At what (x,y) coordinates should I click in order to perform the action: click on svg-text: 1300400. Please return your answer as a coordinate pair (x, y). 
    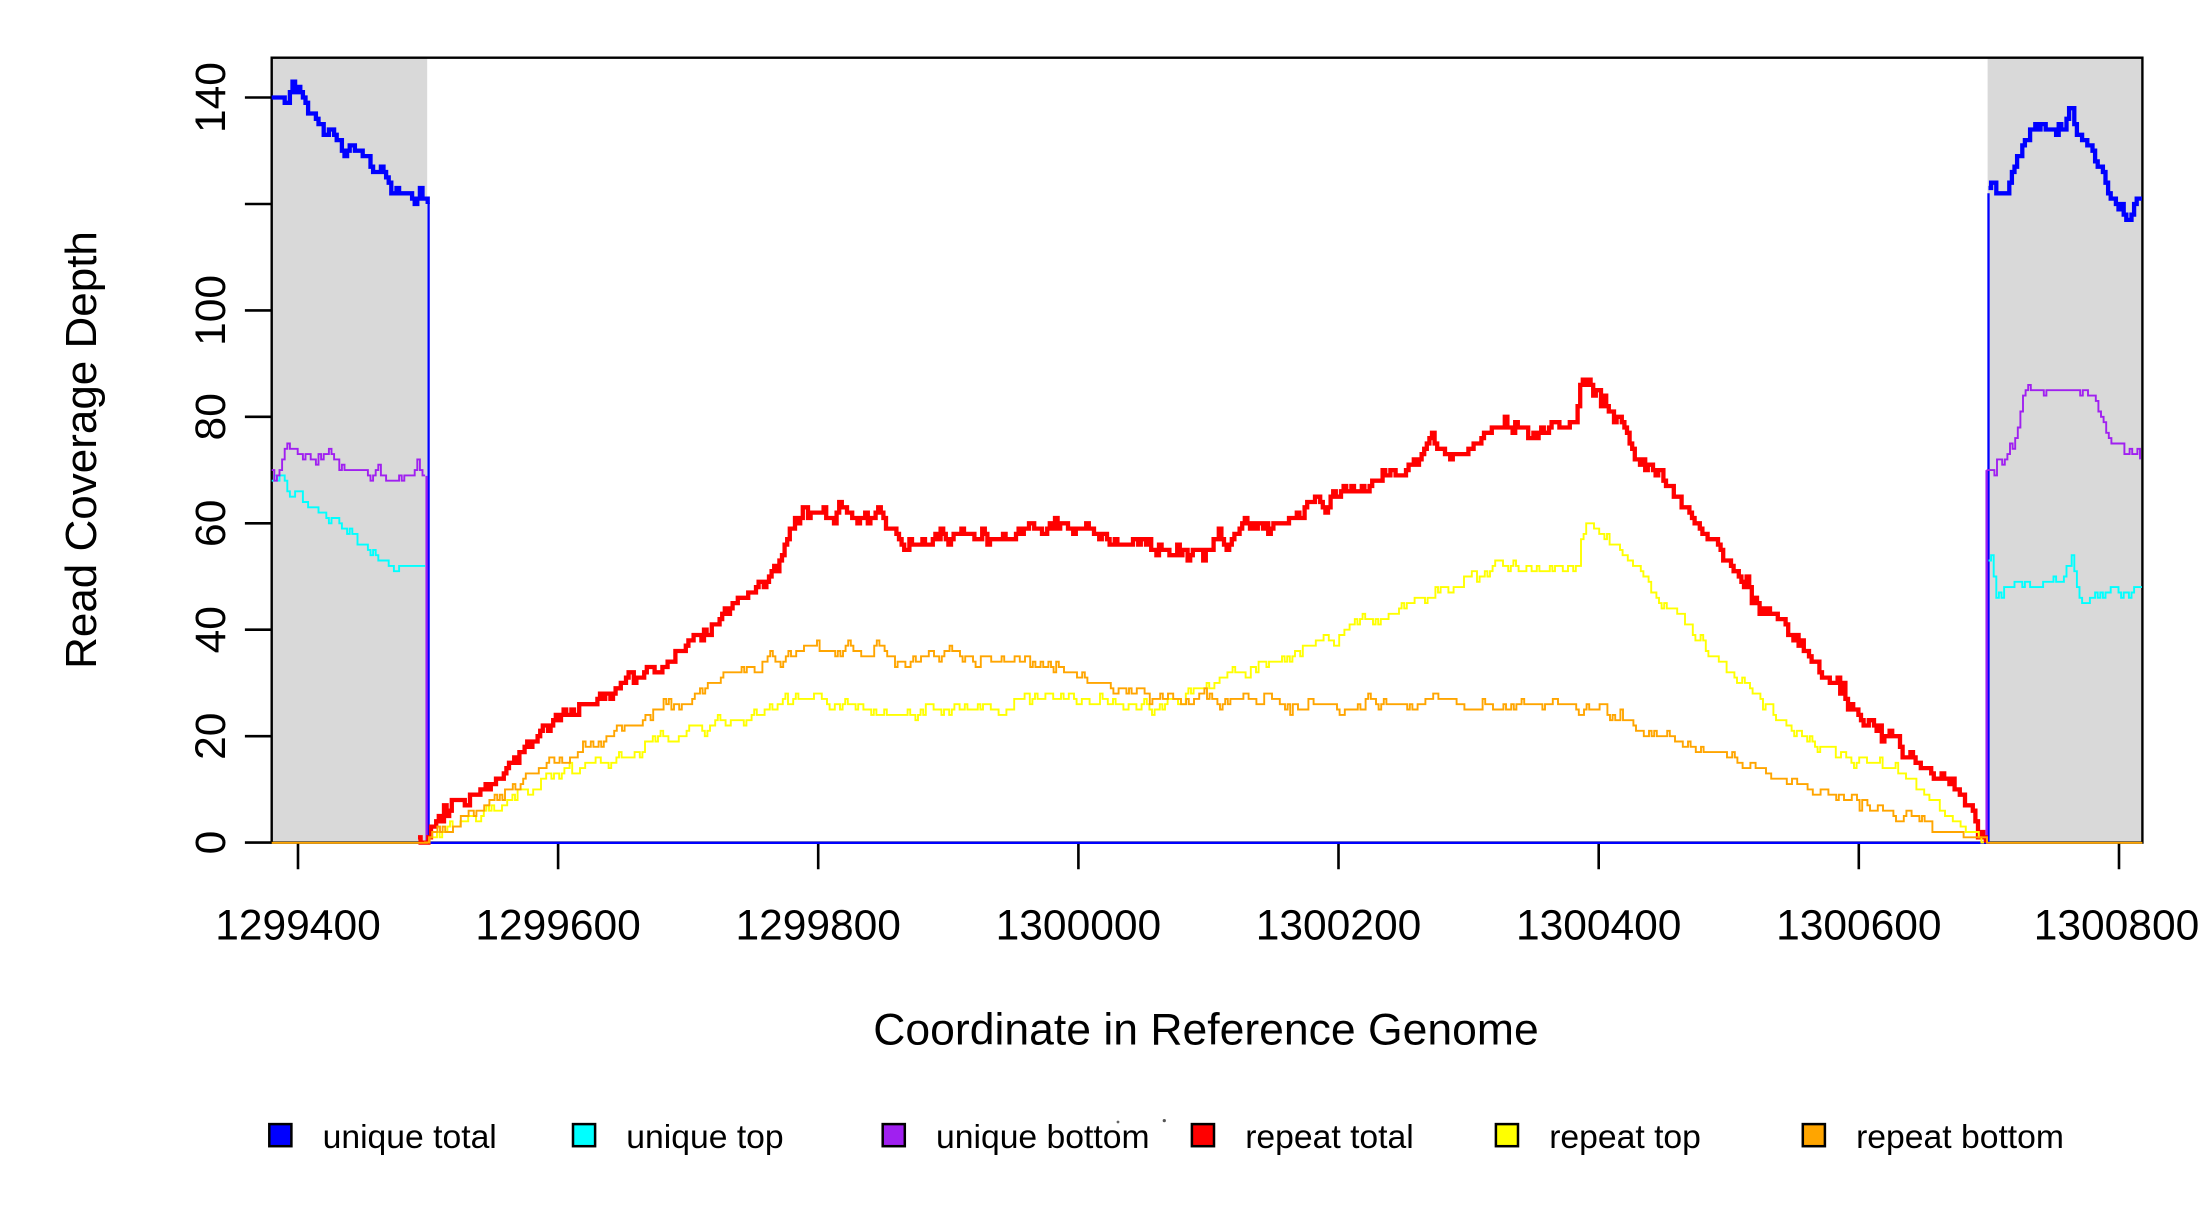
    Looking at the image, I should click on (1598, 926).